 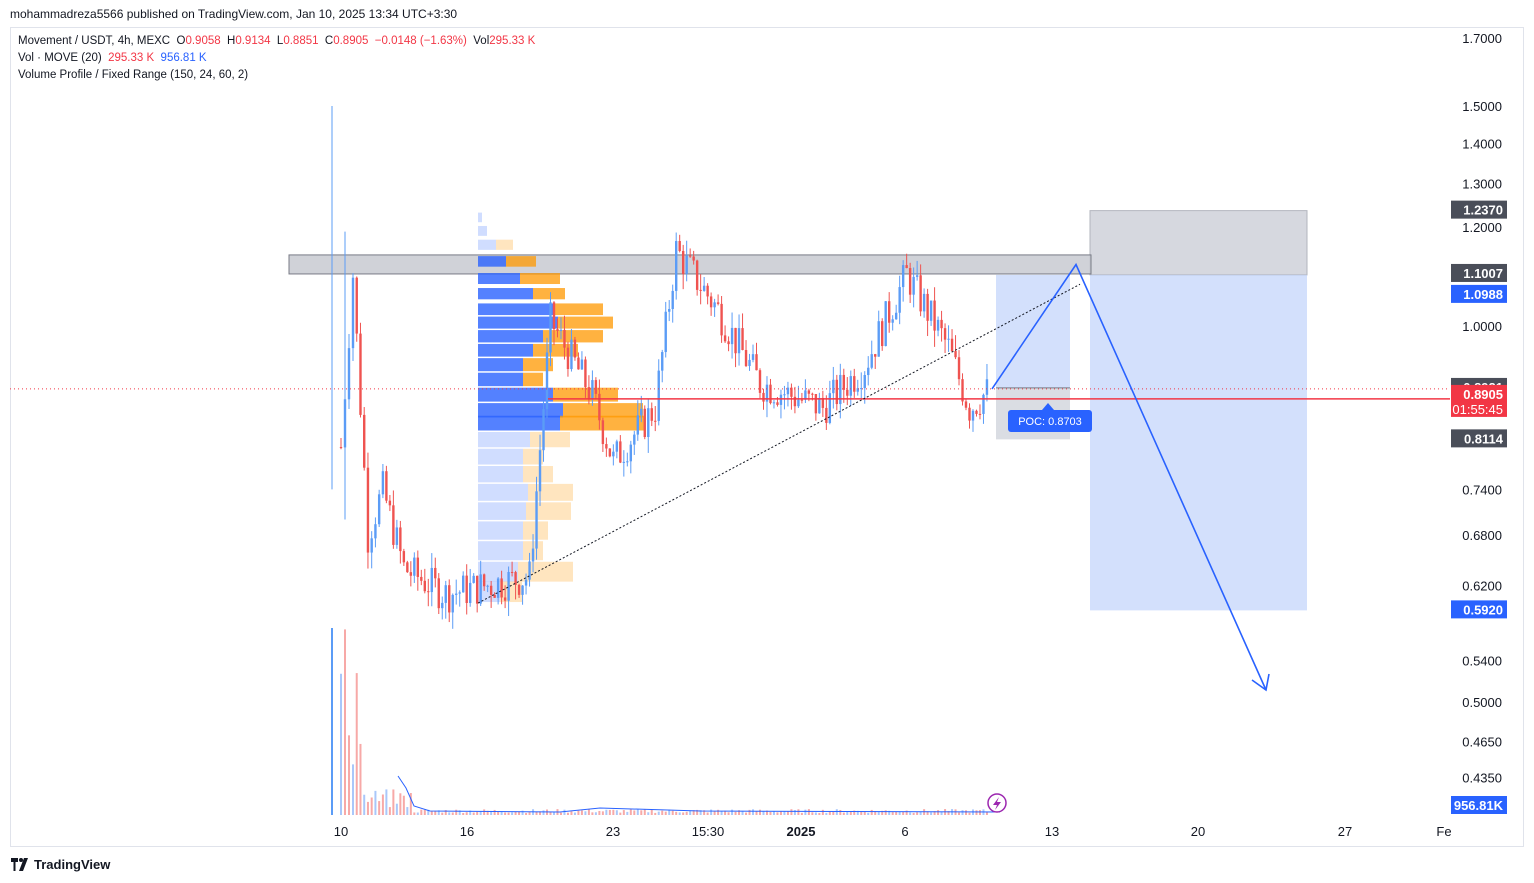 What do you see at coordinates (1482, 702) in the screenshot?
I see `y-tick-label: 0.5000` at bounding box center [1482, 702].